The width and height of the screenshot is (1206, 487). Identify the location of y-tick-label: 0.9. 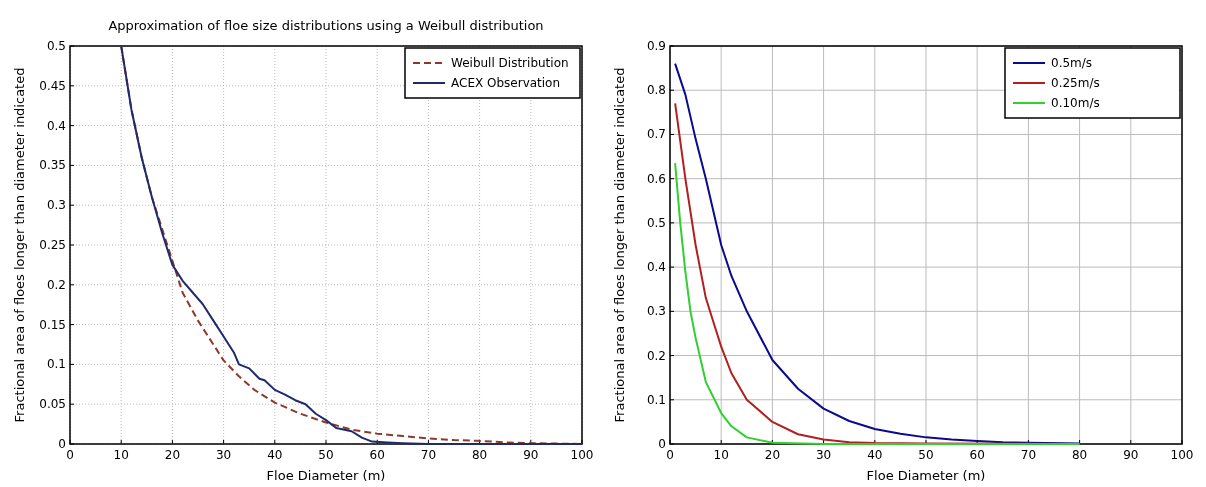
(656, 46).